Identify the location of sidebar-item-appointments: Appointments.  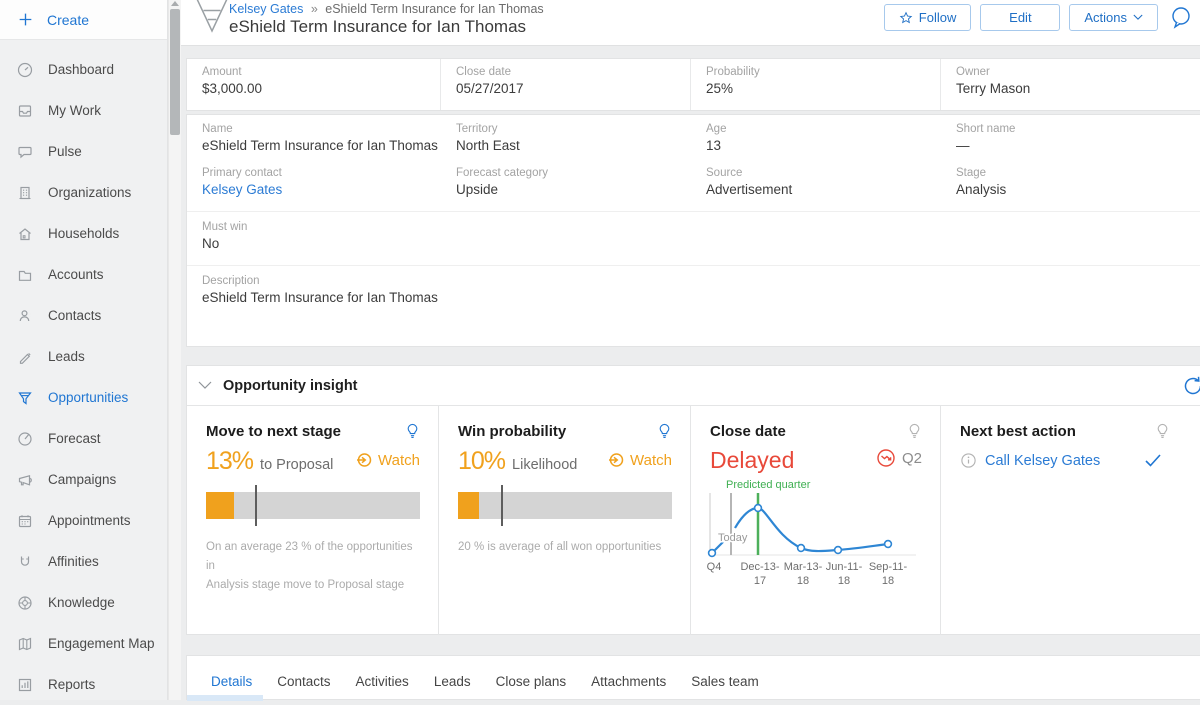
(83, 520).